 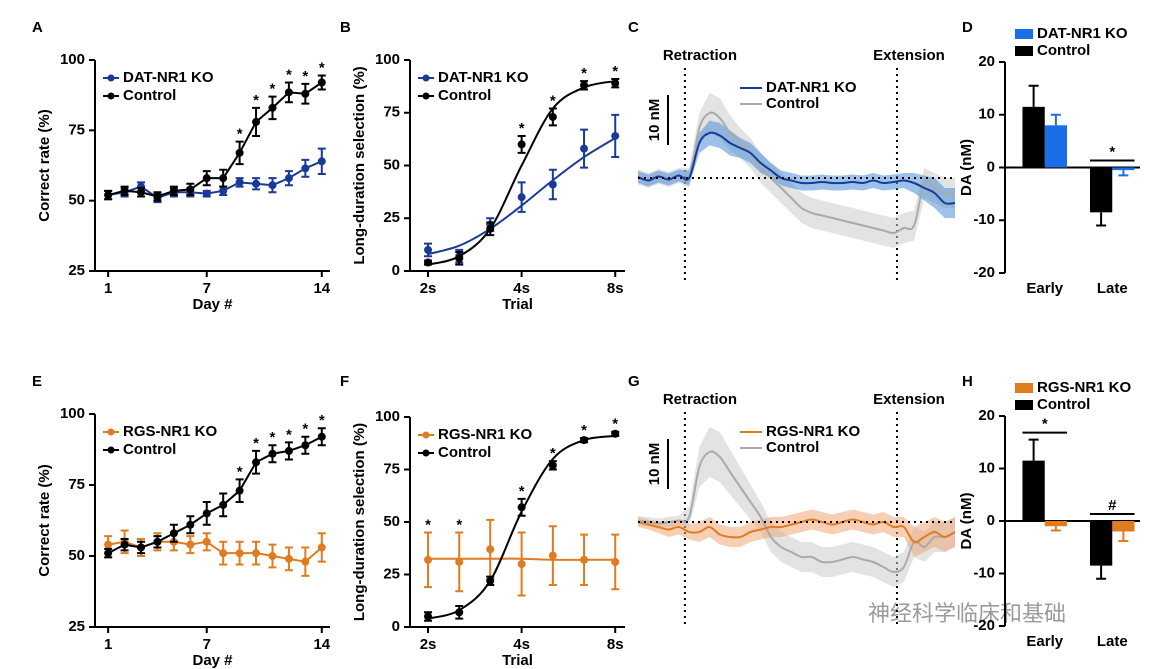 I want to click on scale-bar-label: 10 nM, so click(x=654, y=464).